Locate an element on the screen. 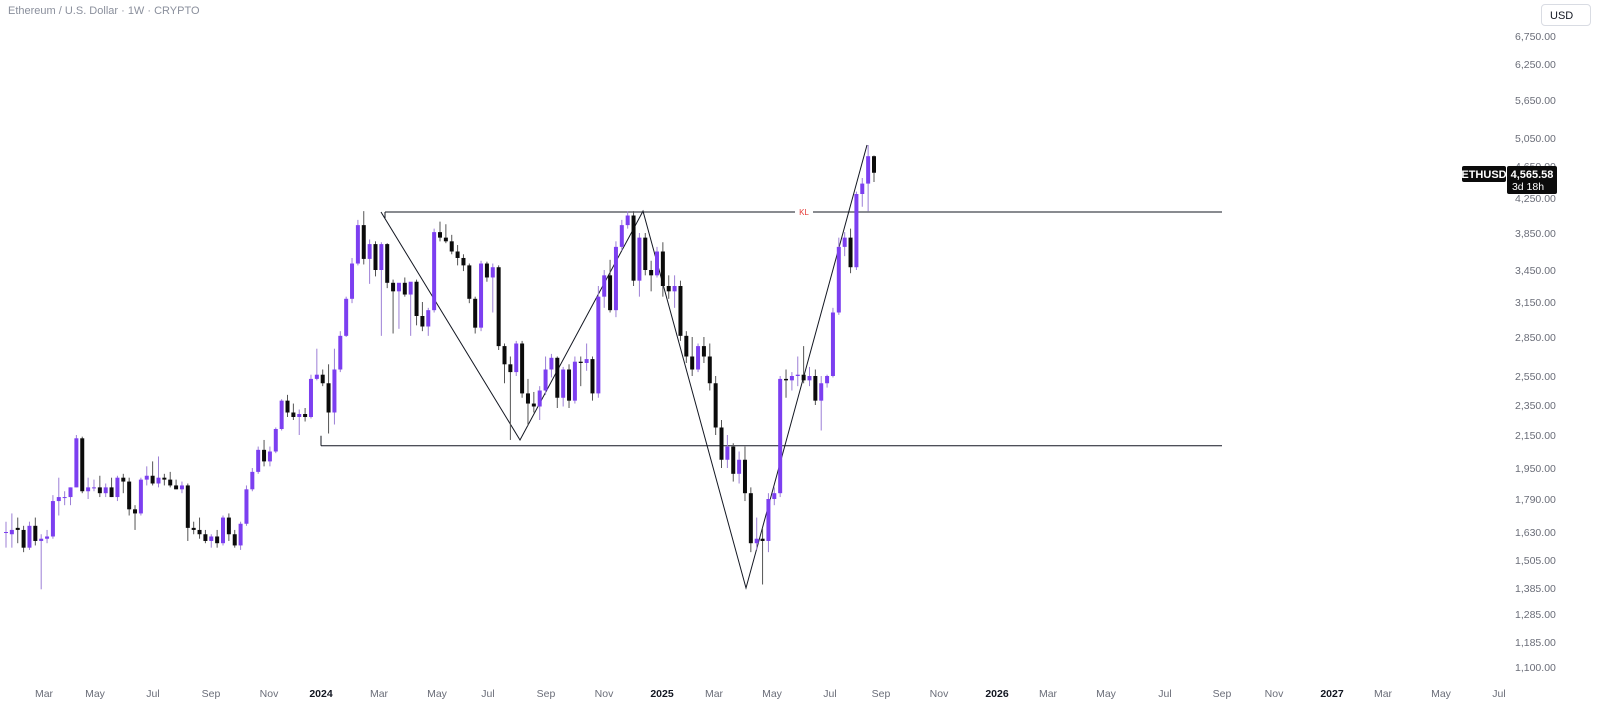 The width and height of the screenshot is (1600, 722). x-tick-label: Nov is located at coordinates (604, 694).